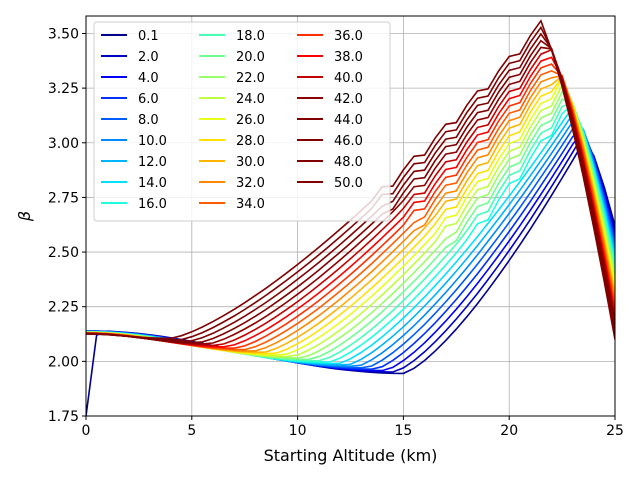 The image size is (640, 480). Describe the element at coordinates (509, 431) in the screenshot. I see `x-tick-label: 20` at that location.